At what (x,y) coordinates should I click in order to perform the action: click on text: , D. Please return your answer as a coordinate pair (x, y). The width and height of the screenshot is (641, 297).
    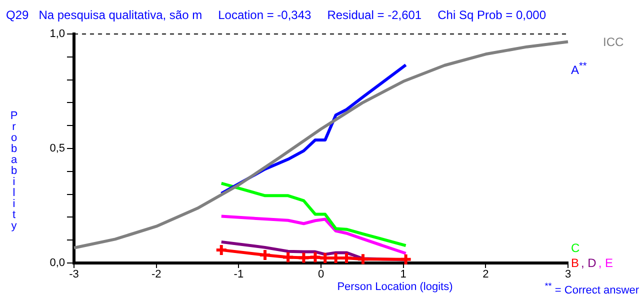
    Looking at the image, I should click on (588, 263).